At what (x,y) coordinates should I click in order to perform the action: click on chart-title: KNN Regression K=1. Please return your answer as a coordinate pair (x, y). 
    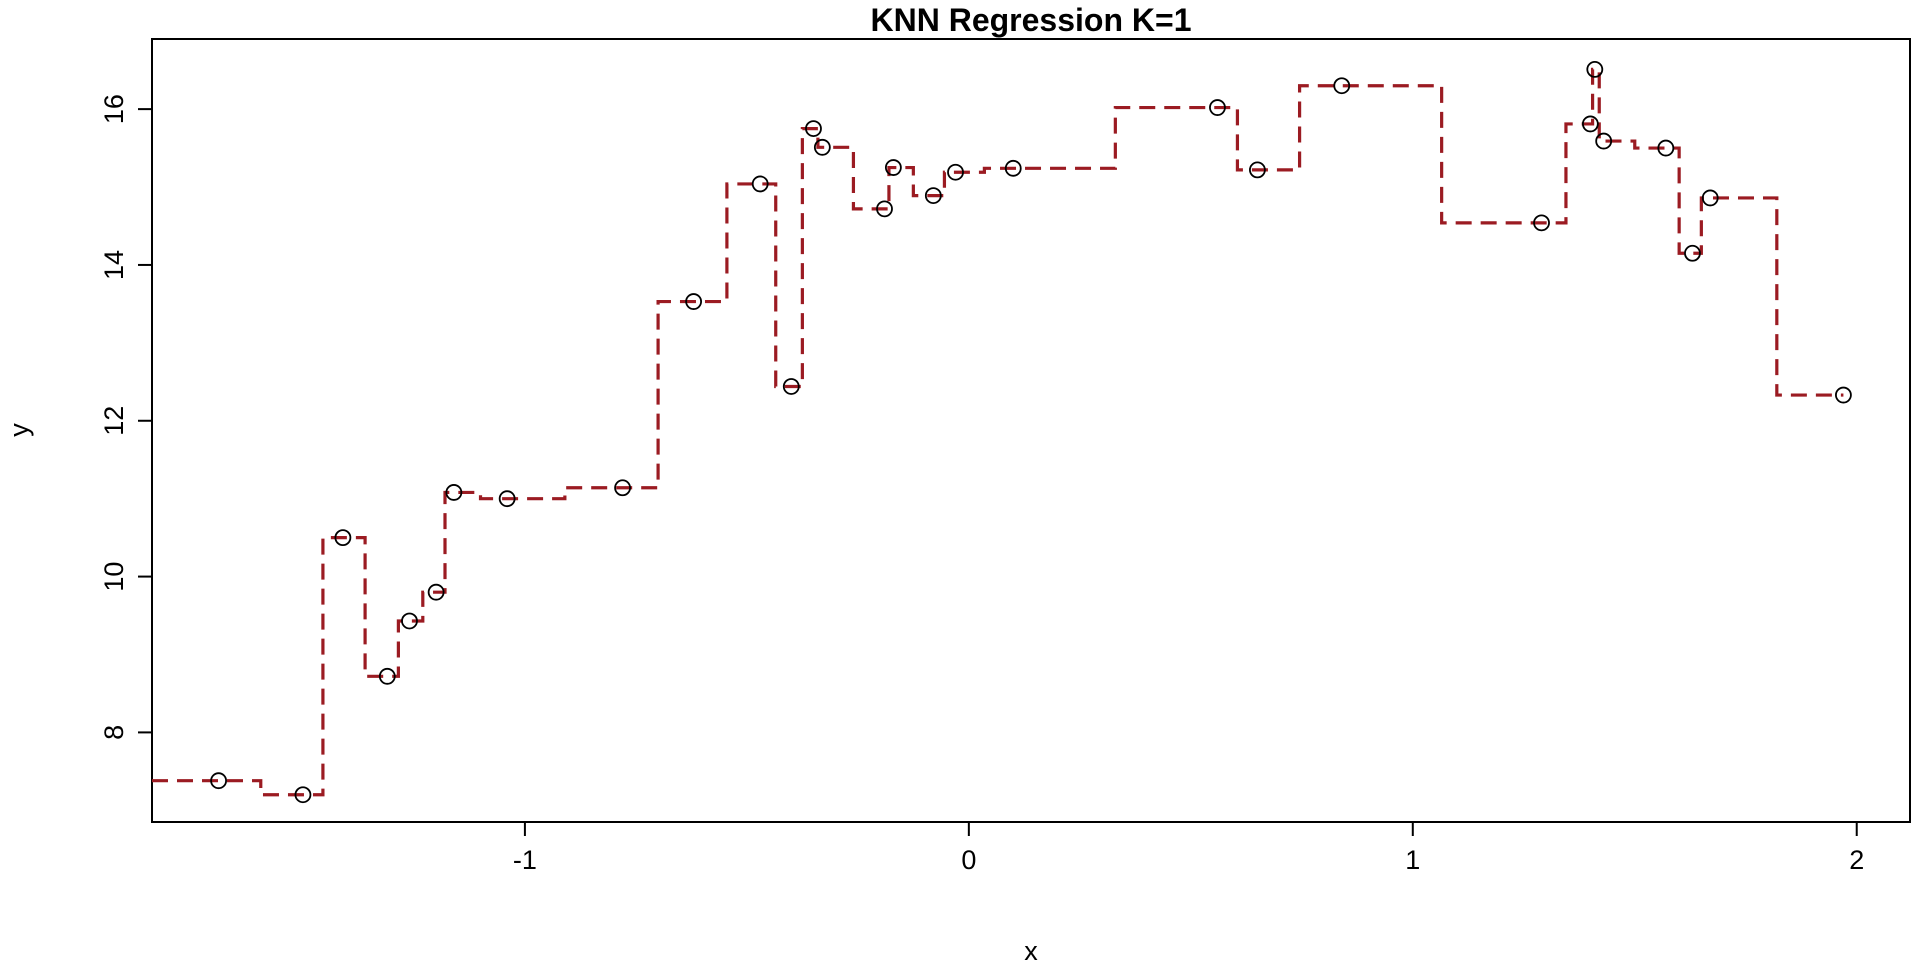
    Looking at the image, I should click on (1031, 20).